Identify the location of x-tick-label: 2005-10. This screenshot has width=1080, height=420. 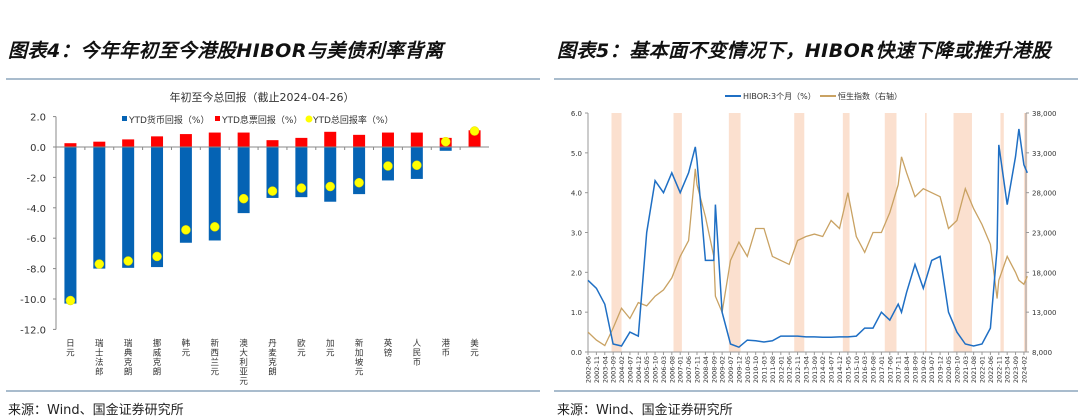
(656, 369).